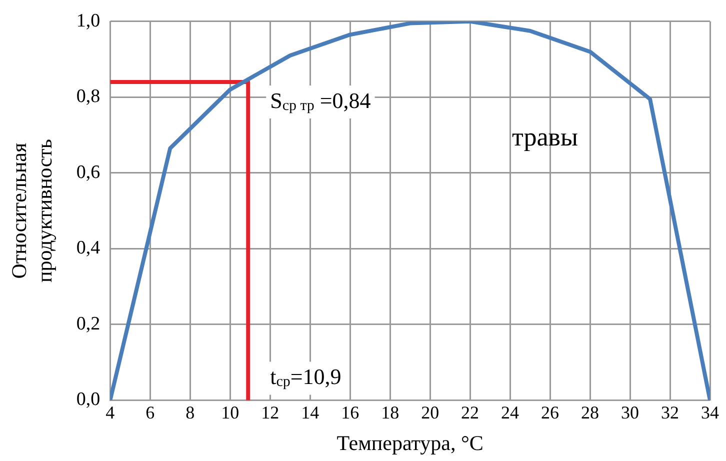 This screenshot has height=461, width=726. I want to click on annotation: травы, so click(545, 137).